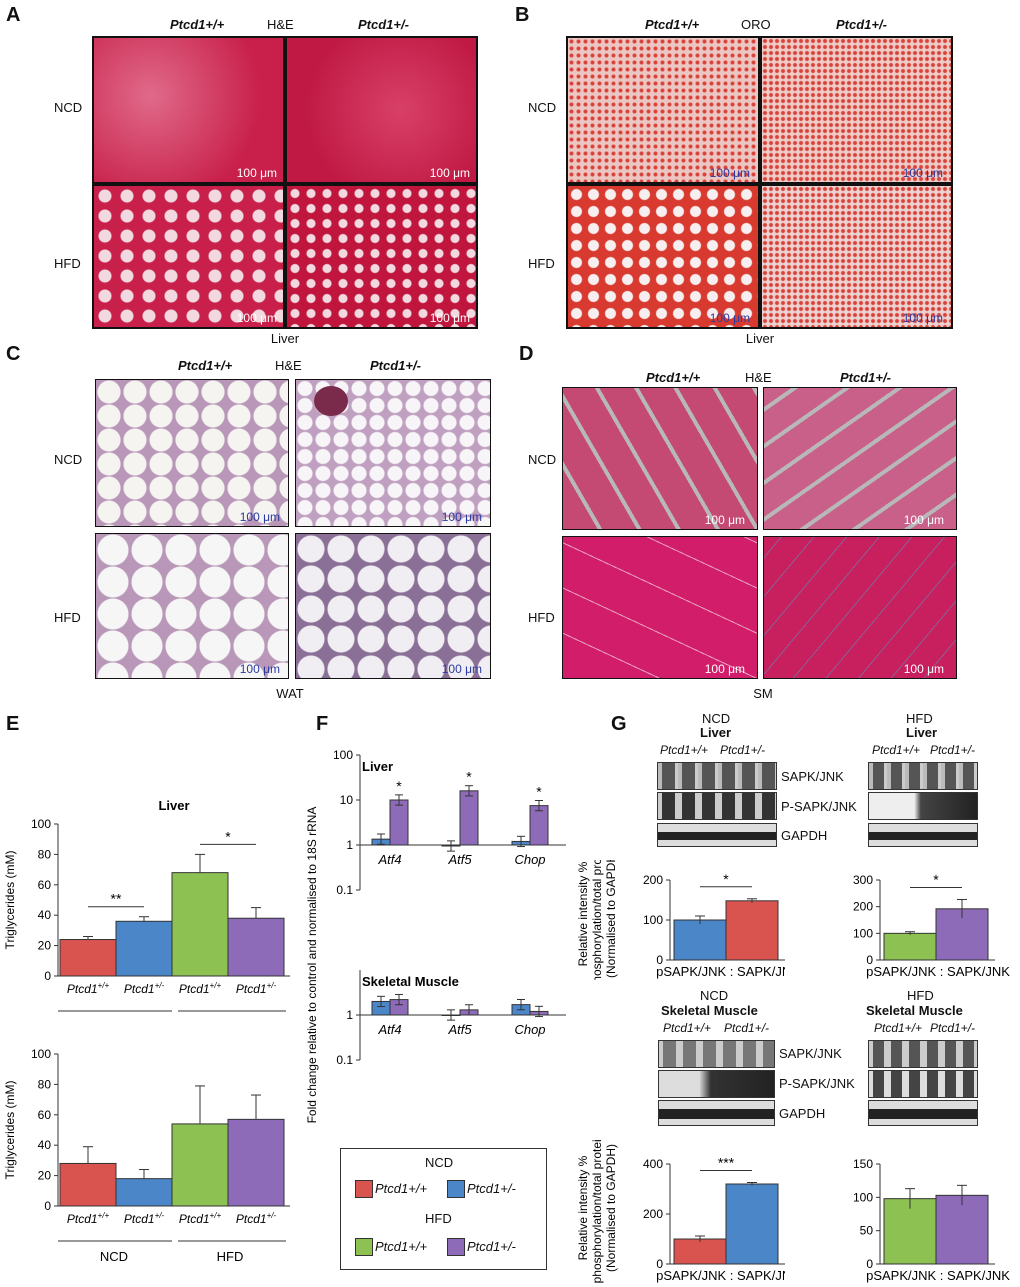  What do you see at coordinates (192, 606) in the screenshot?
I see `micrograph-c-hfd-wt: 100 μm` at bounding box center [192, 606].